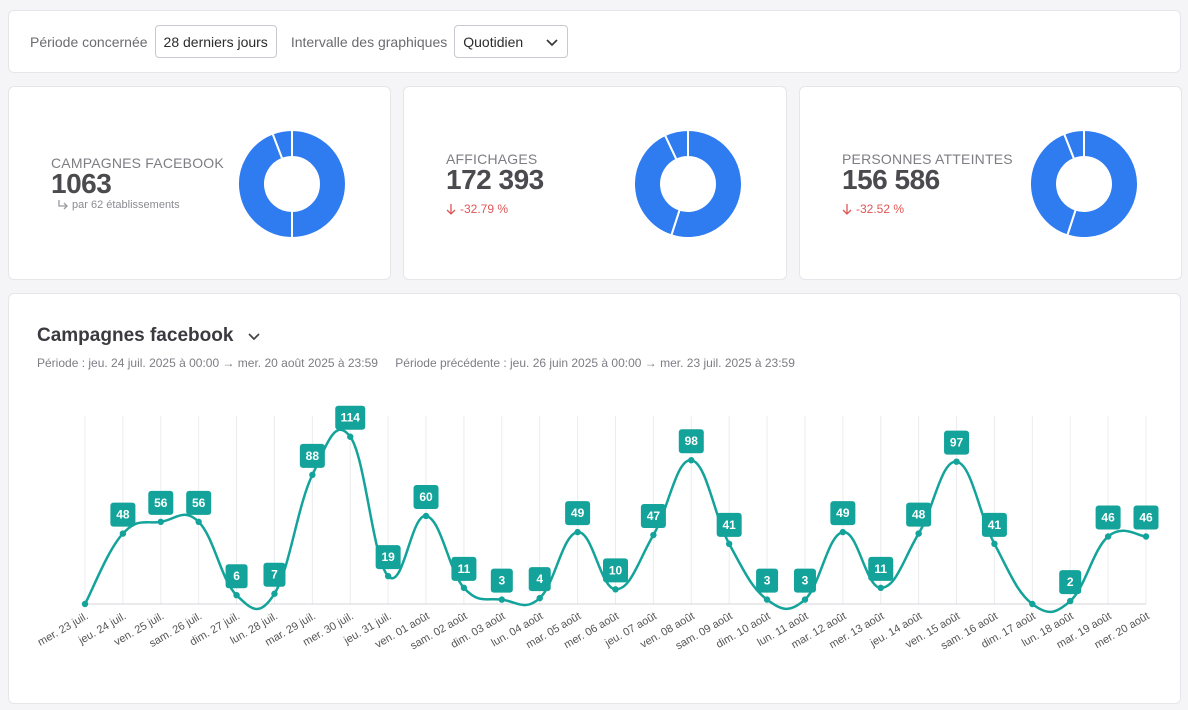 Image resolution: width=1188 pixels, height=710 pixels. I want to click on interval-select: Quotidien, so click(511, 41).